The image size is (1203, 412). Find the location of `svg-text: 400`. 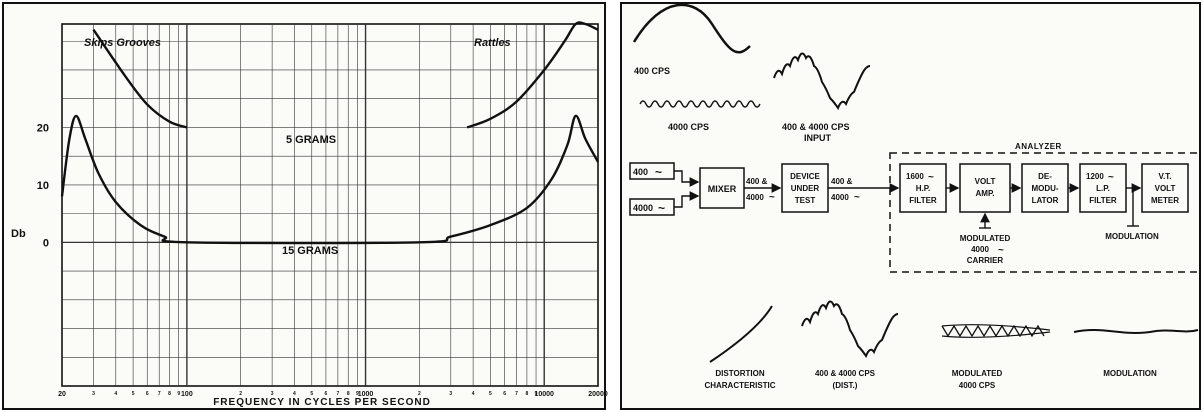

svg-text: 400 is located at coordinates (640, 172).